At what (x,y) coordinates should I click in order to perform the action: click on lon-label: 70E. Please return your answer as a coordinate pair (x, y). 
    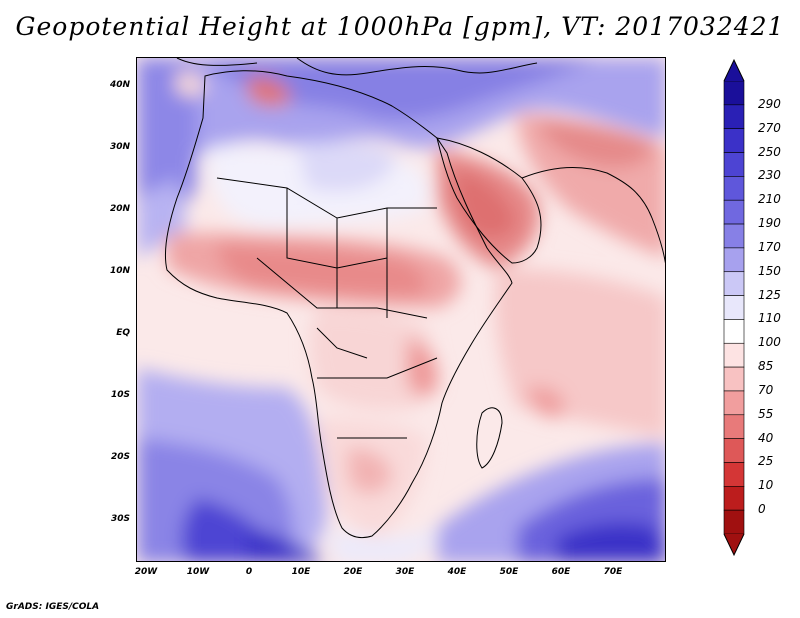
    Looking at the image, I should click on (613, 572).